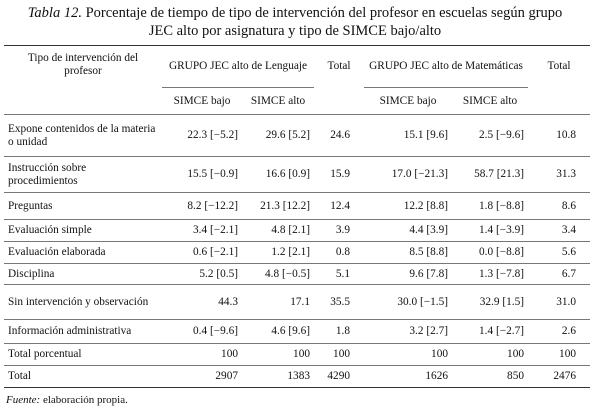 This screenshot has height=415, width=598. Describe the element at coordinates (296, 400) in the screenshot. I see `source: Fuente: elaboración propia.` at that location.